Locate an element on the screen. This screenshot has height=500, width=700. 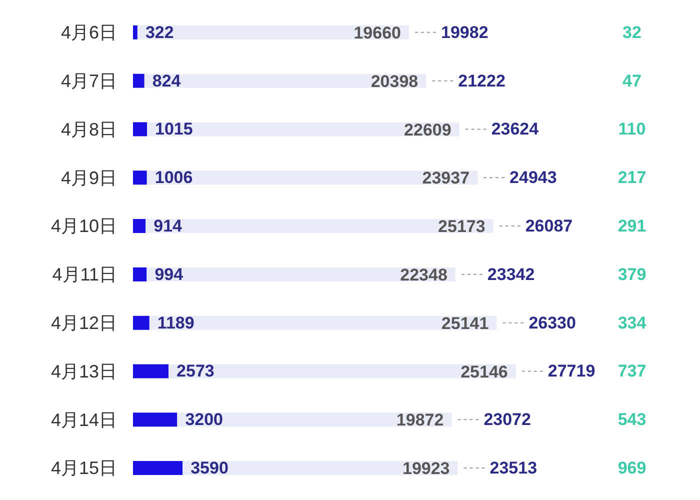
total-label: 26087 is located at coordinates (549, 226).